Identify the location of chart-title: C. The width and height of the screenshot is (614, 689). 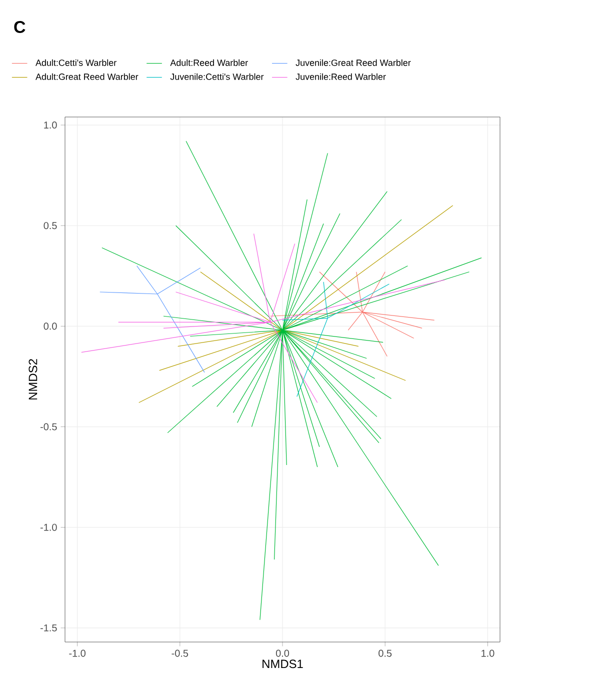
(20, 26).